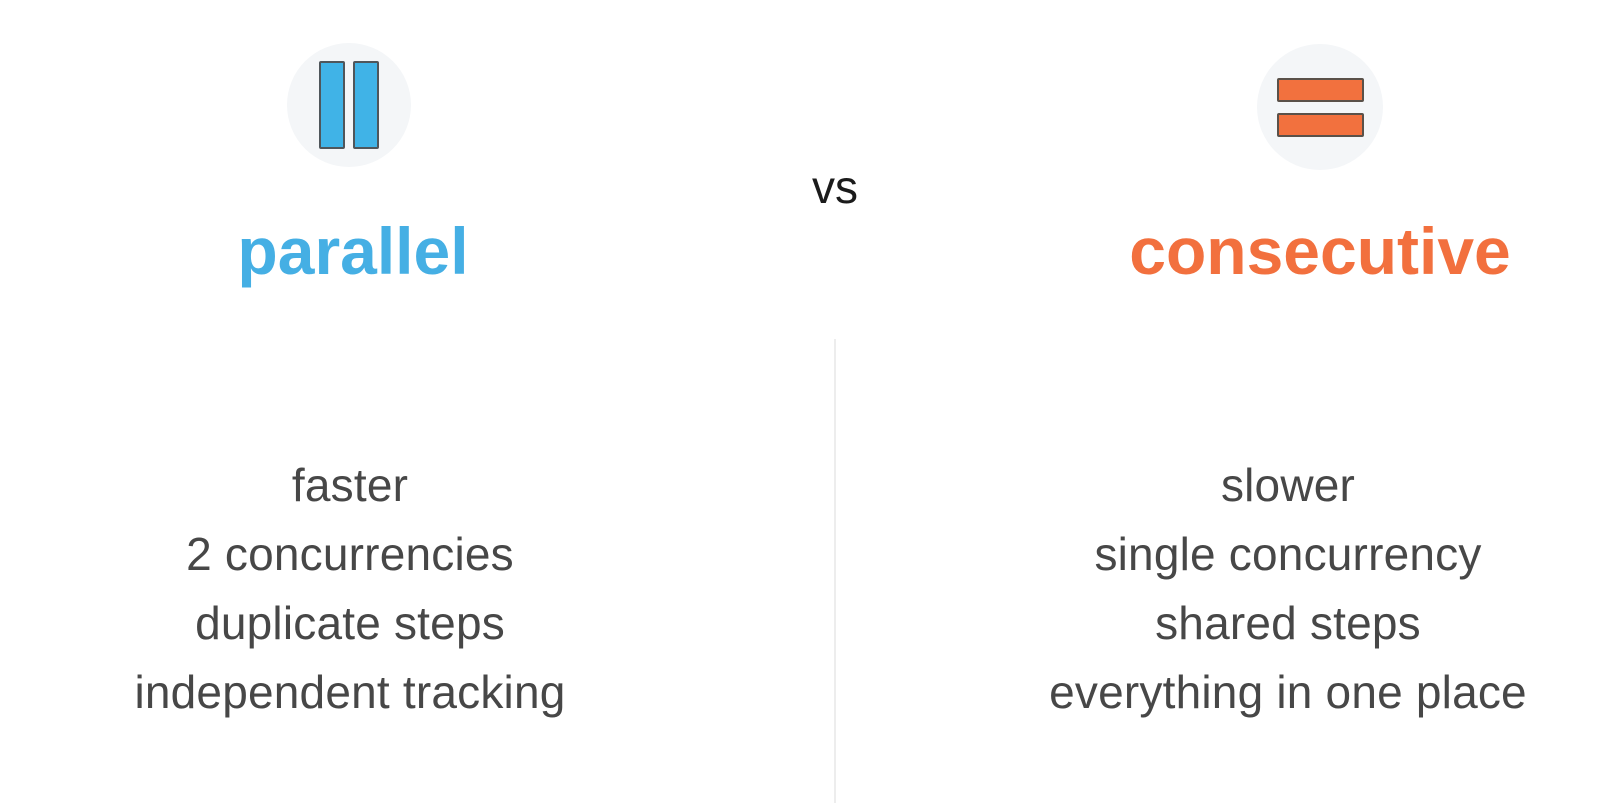 The height and width of the screenshot is (803, 1600). Describe the element at coordinates (353, 251) in the screenshot. I see `parallel-title: parallel` at that location.